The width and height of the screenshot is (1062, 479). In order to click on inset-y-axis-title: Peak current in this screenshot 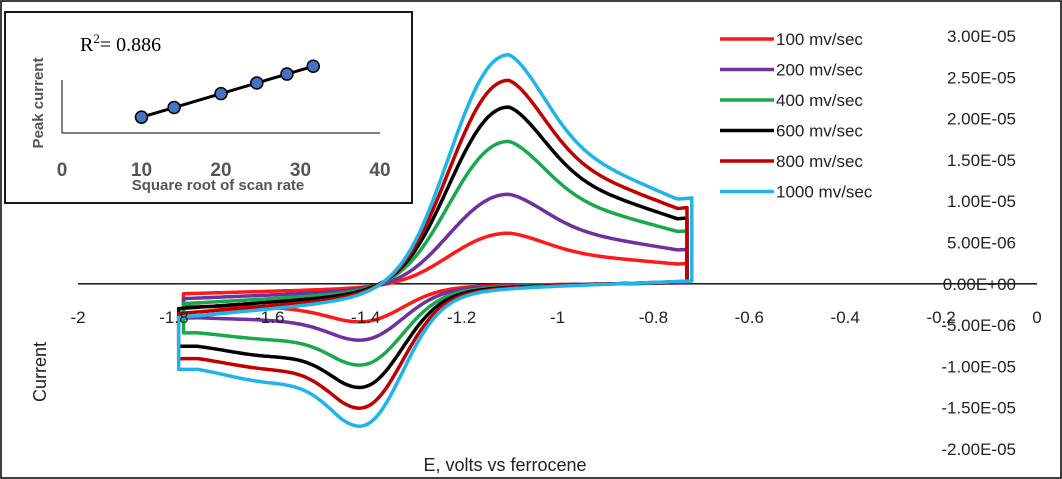, I will do `click(38, 103)`.